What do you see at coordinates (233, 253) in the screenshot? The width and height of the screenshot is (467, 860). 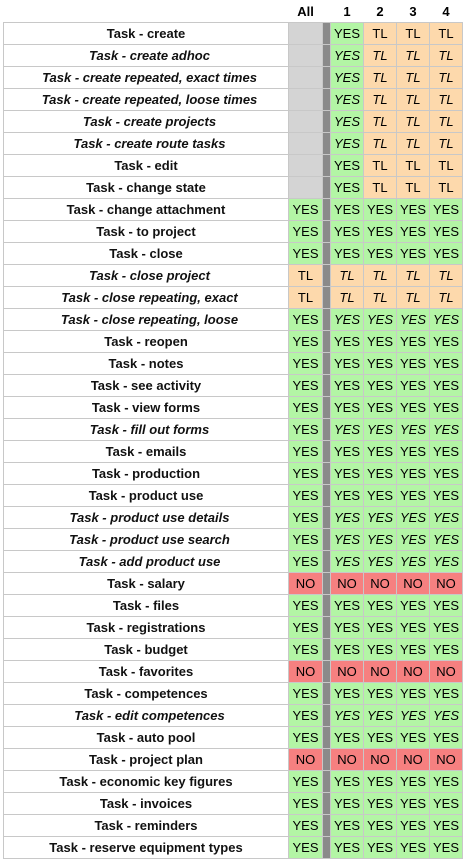 I see `table-row: Task - close YES YES YES YES YES` at bounding box center [233, 253].